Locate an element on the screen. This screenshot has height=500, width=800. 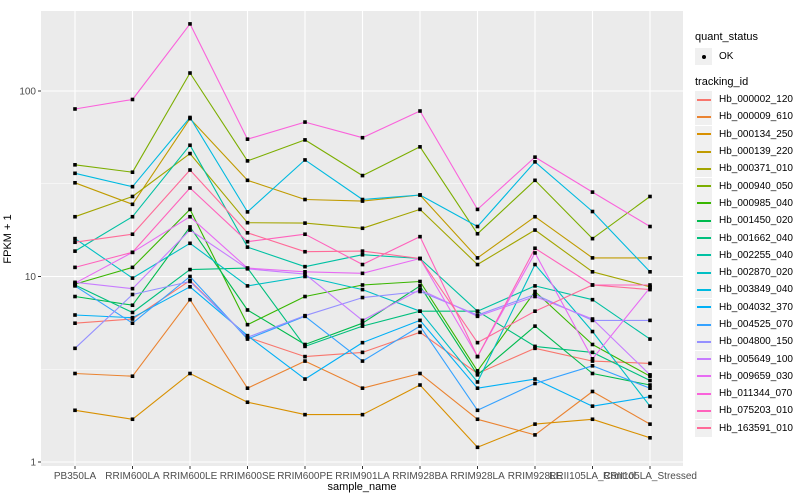
legend-series-label: Hb_000940_050 is located at coordinates (756, 186).